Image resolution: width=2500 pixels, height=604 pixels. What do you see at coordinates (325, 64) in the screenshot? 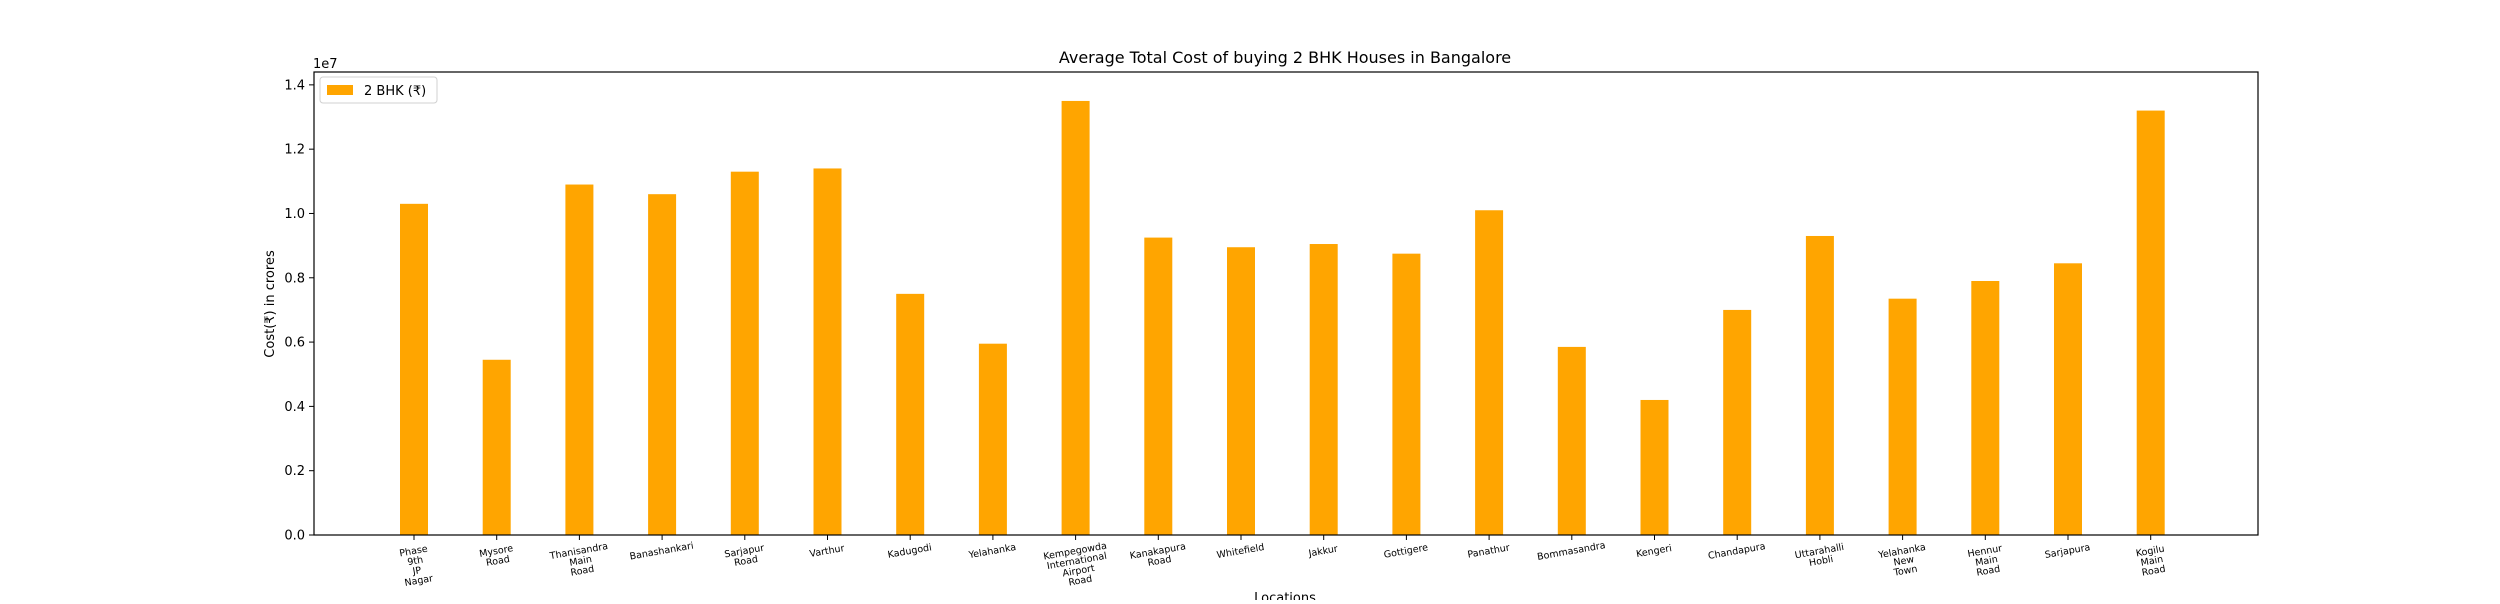
I see `y-axis-offset-label: 1e7` at bounding box center [325, 64].